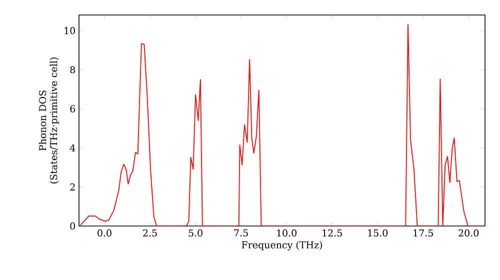 Image resolution: width=500 pixels, height=280 pixels. Describe the element at coordinates (72, 186) in the screenshot. I see `y-tick-label: 2` at that location.